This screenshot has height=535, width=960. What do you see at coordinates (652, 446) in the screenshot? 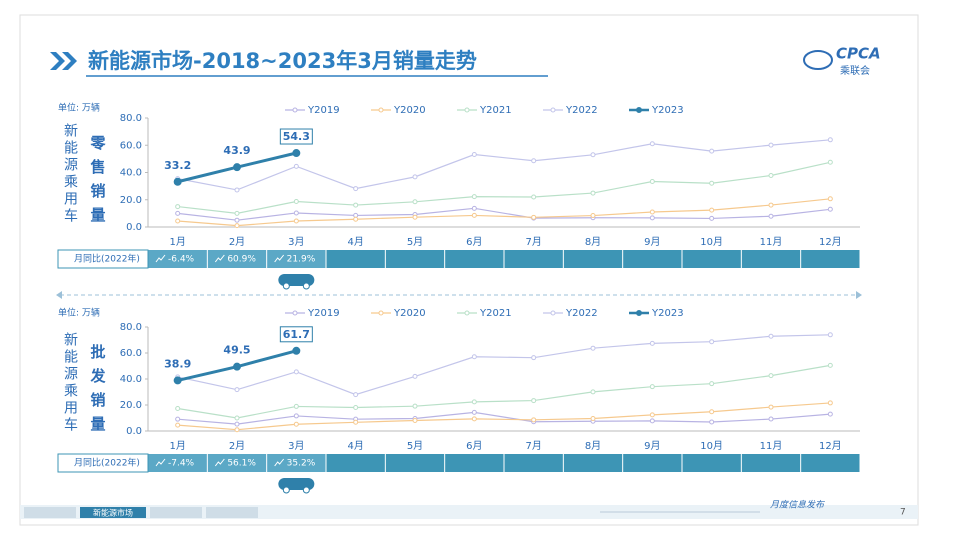
I see `x-tick-label: 9月` at bounding box center [652, 446].